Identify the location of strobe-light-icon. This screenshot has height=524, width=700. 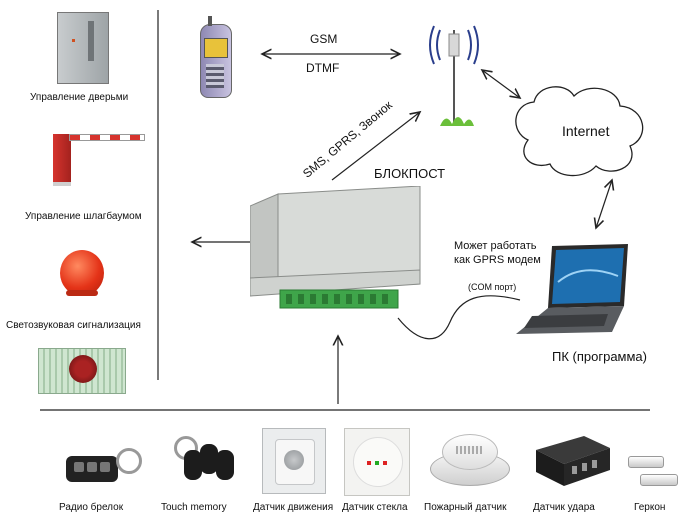
(82, 273).